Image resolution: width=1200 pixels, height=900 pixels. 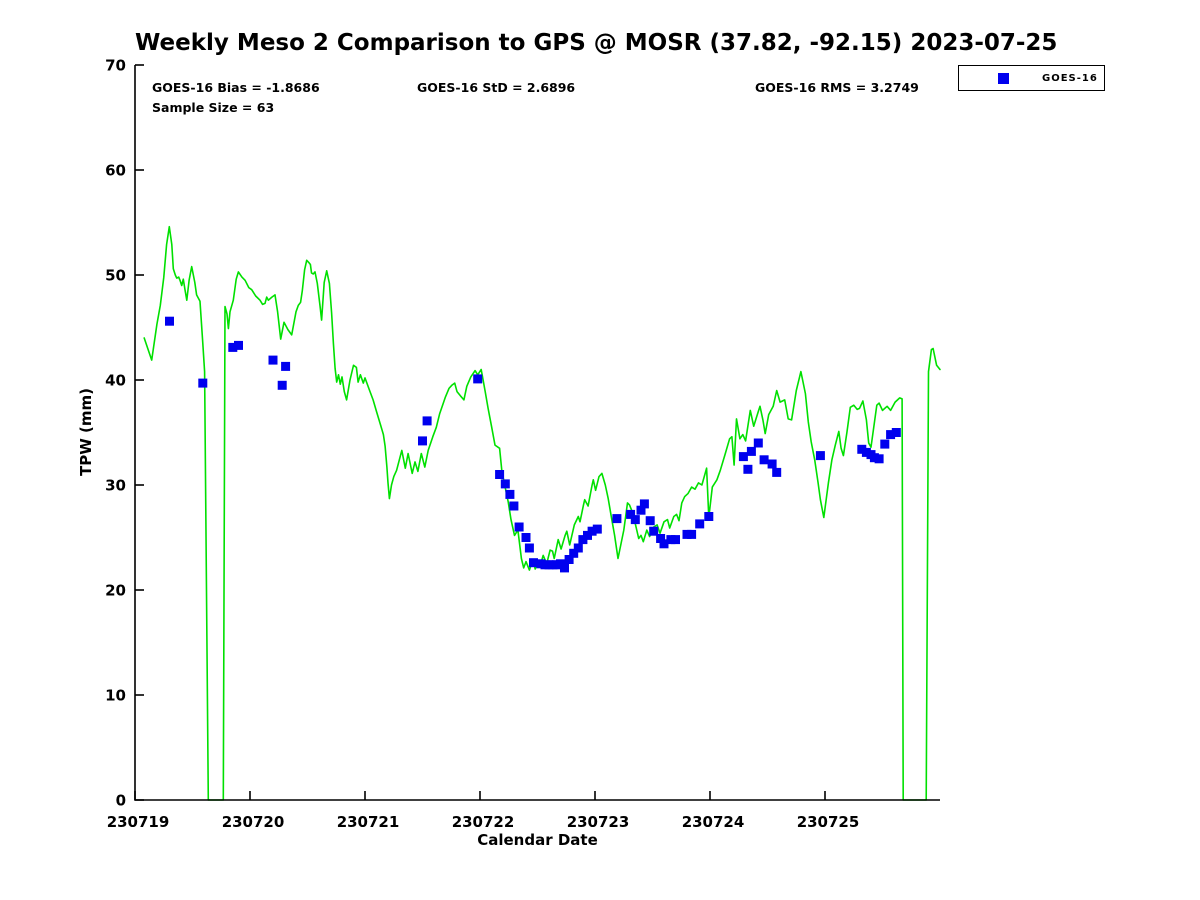 What do you see at coordinates (115, 171) in the screenshot?
I see `y-tick-label: 60` at bounding box center [115, 171].